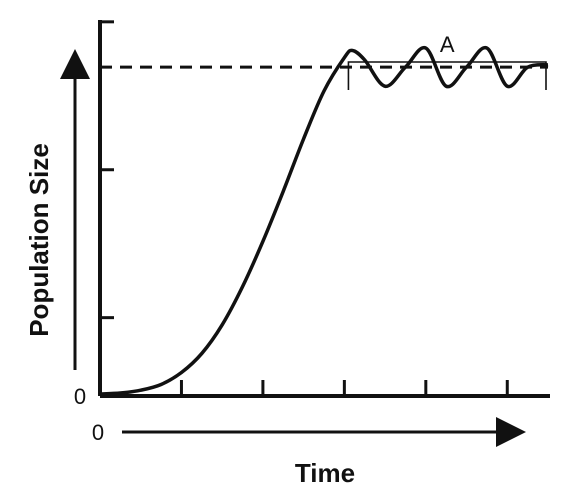 The height and width of the screenshot is (504, 574). I want to click on annotation-bracket: A, so click(447, 61).